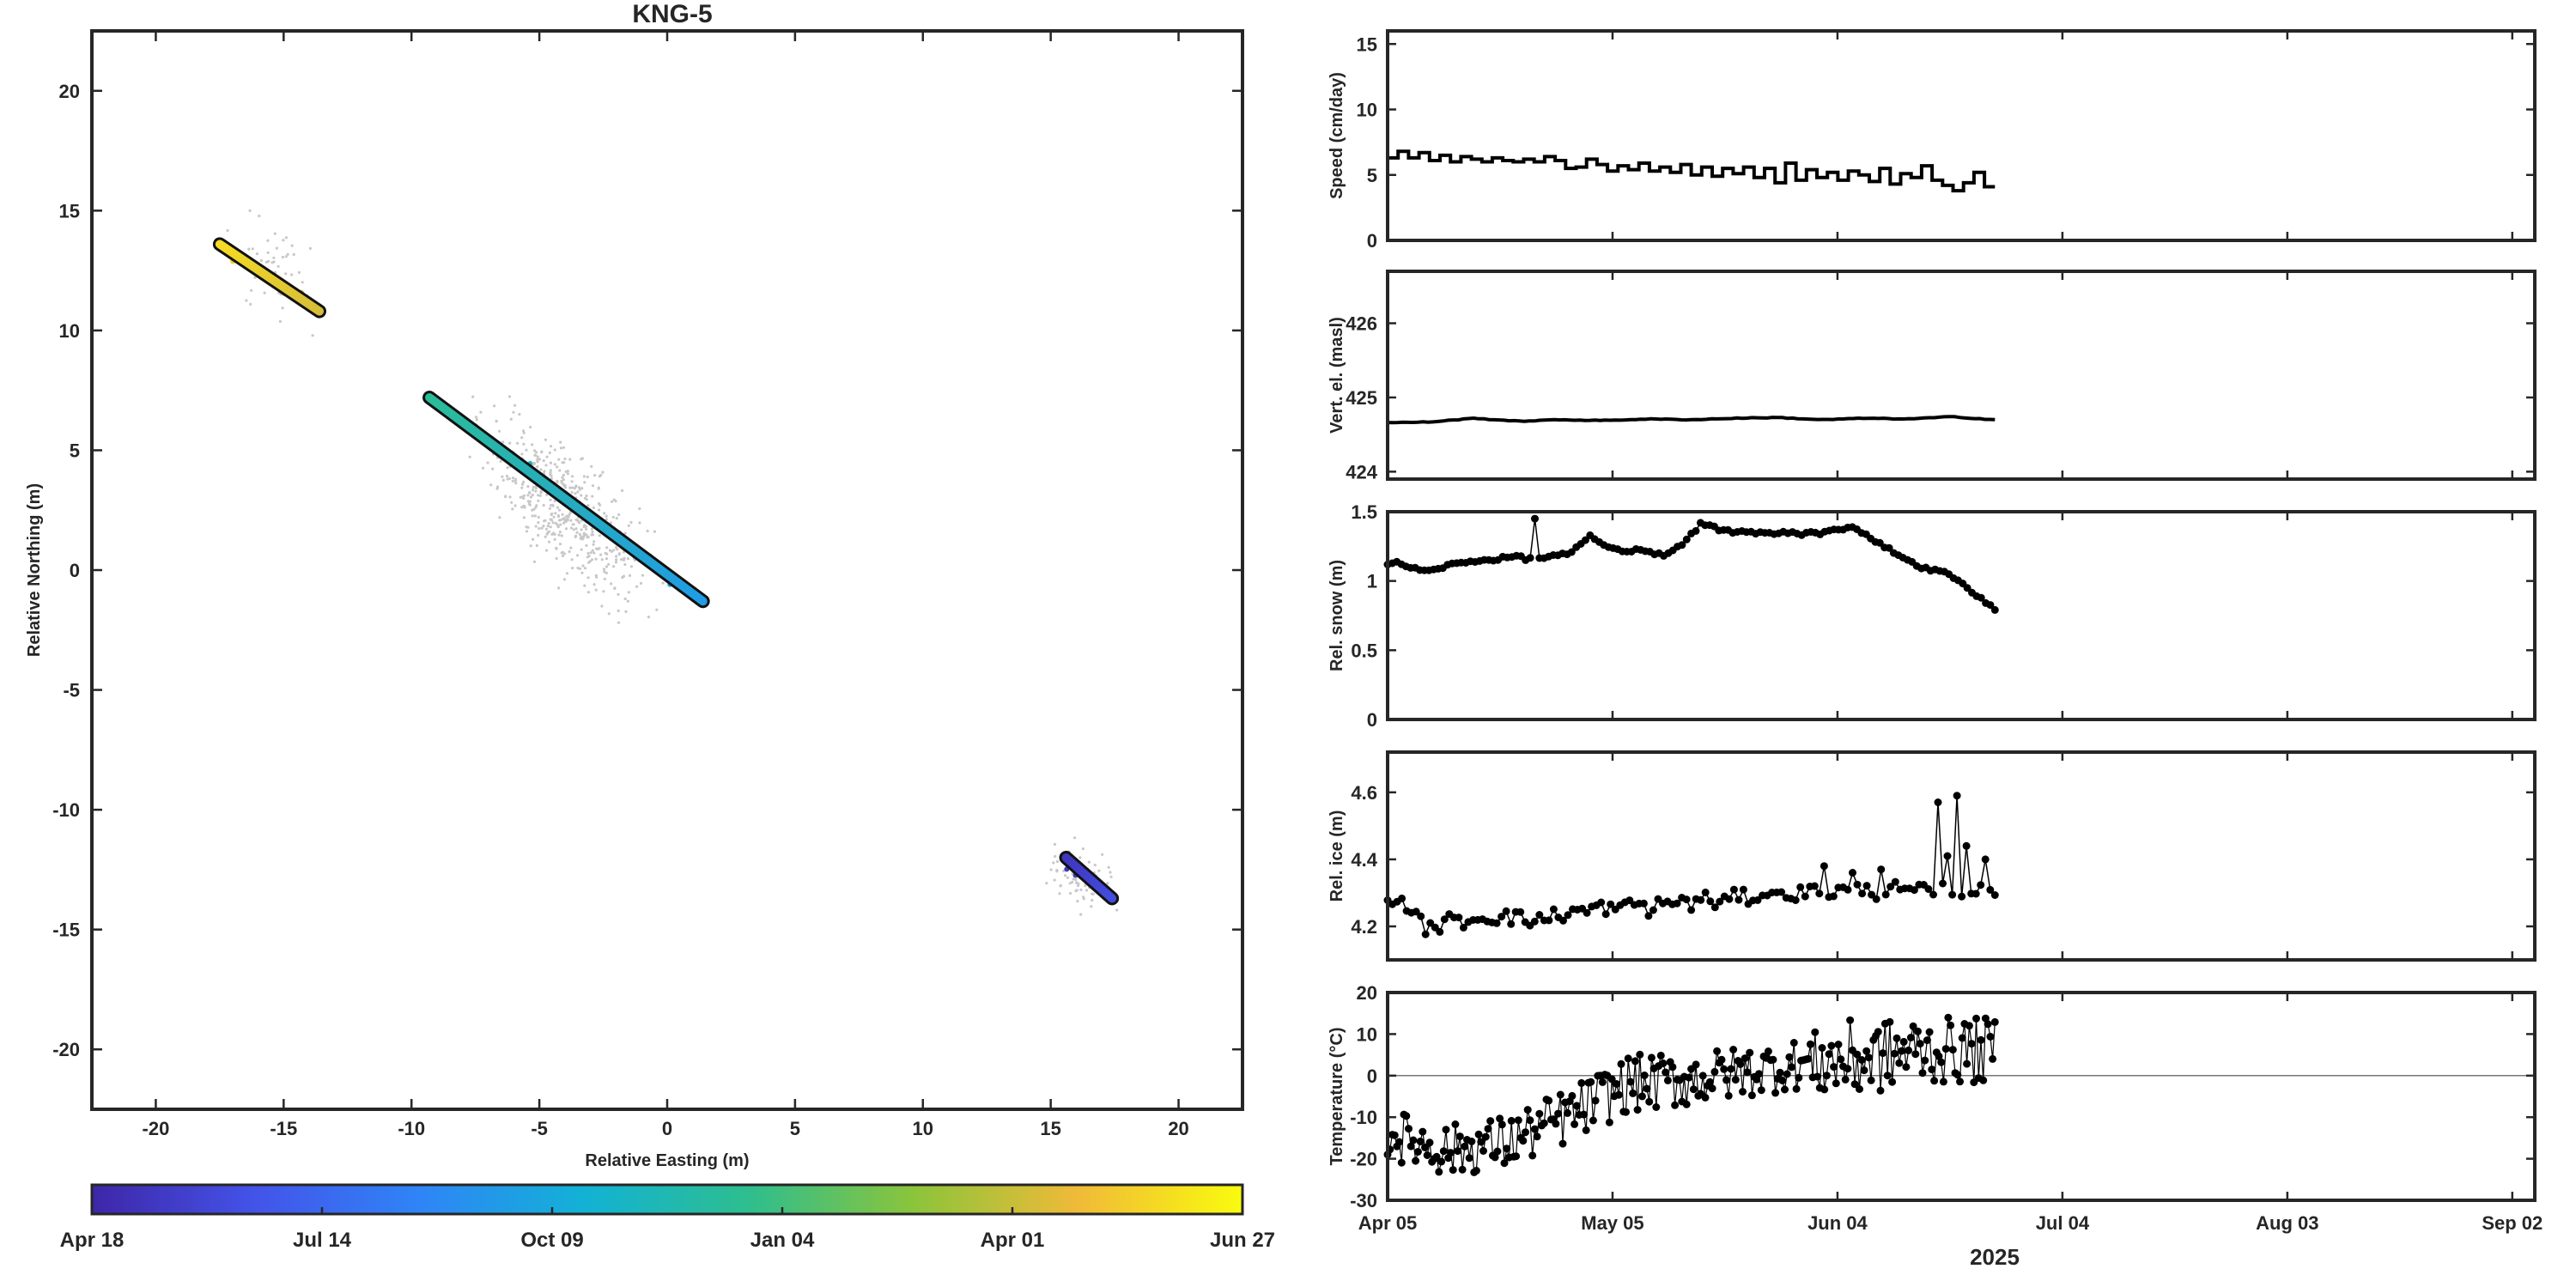 The image size is (2576, 1281). I want to click on map-y-tick-label: 10, so click(69, 331).